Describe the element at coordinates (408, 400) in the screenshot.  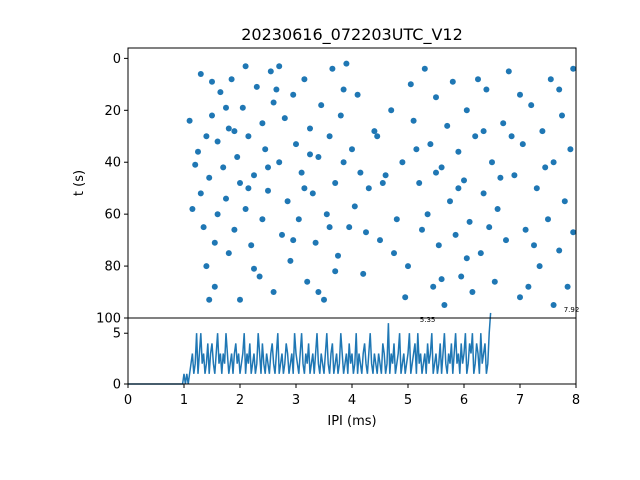
I see `x-tick-label: 5` at that location.